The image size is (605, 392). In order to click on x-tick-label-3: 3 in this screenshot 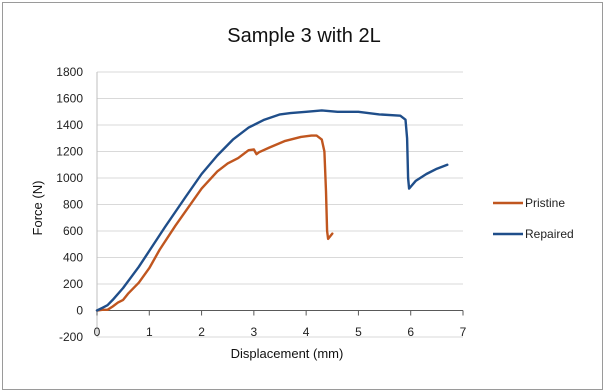, I will do `click(254, 332)`.